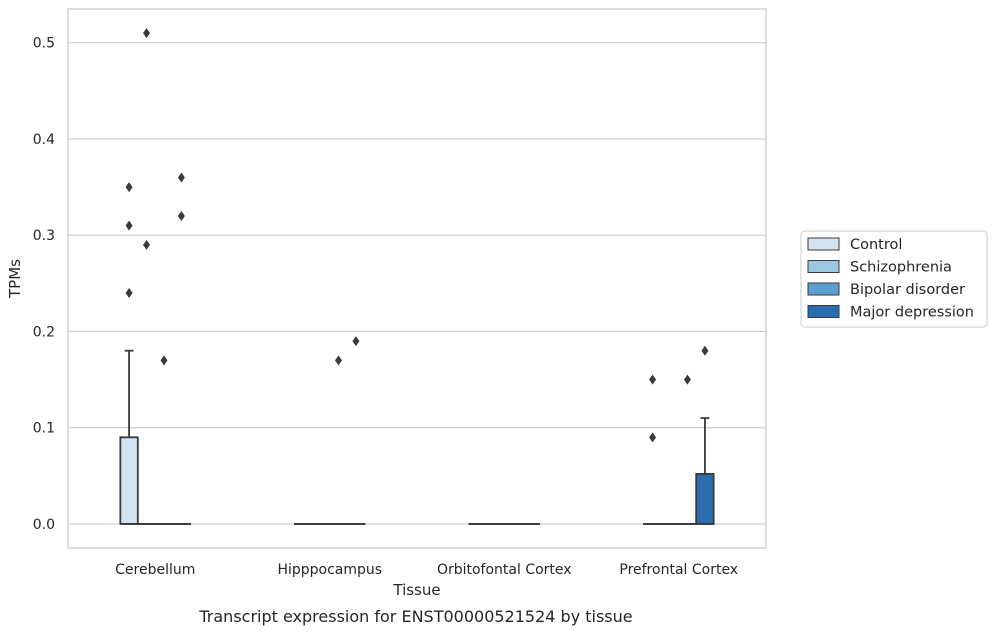  What do you see at coordinates (44, 44) in the screenshot?
I see `y-tick-label: 0.5` at bounding box center [44, 44].